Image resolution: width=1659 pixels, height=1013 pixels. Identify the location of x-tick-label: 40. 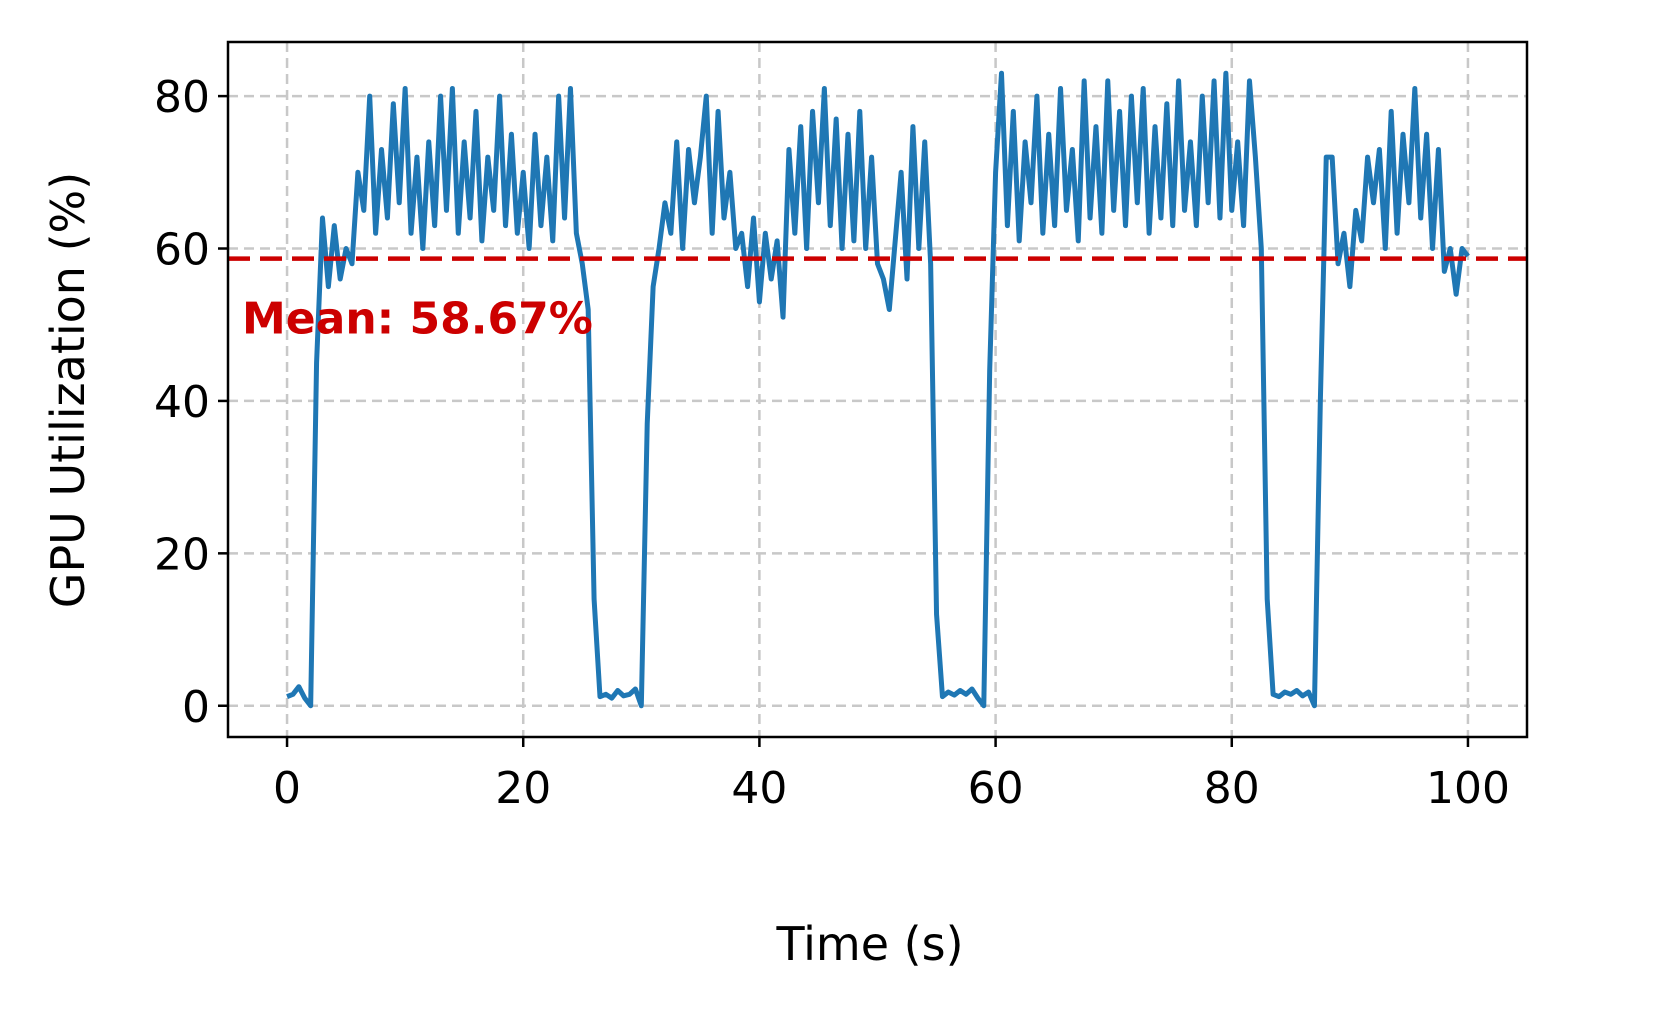
(759, 788).